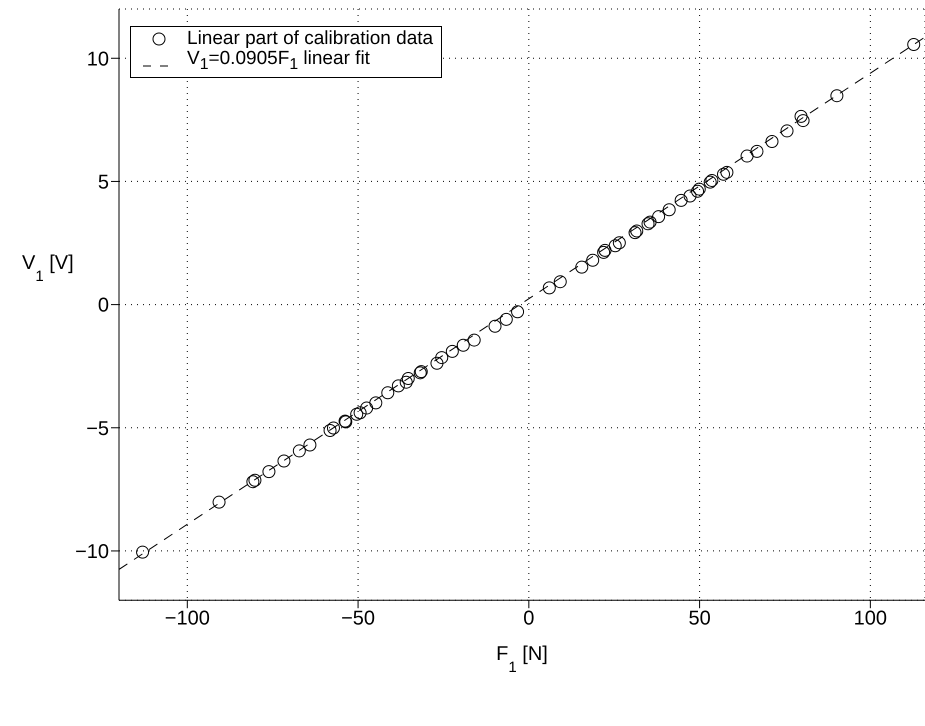  Describe the element at coordinates (103, 183) in the screenshot. I see `y-tick-label: 5` at that location.